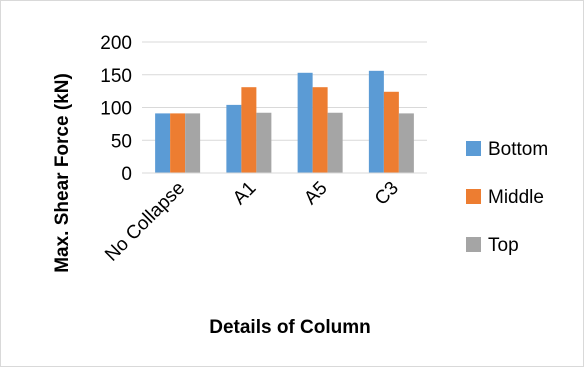 The height and width of the screenshot is (367, 584). I want to click on bars, so click(284, 121).